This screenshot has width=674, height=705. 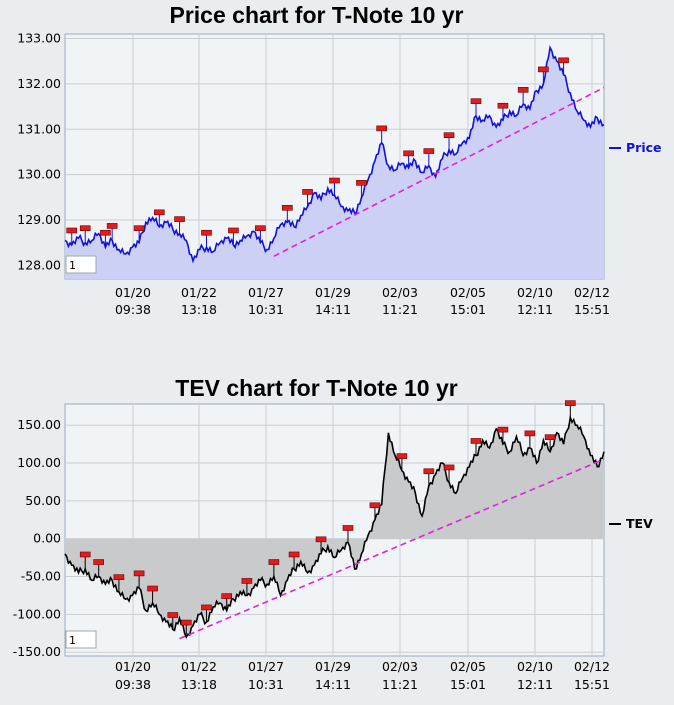 What do you see at coordinates (439, 172) in the screenshot?
I see `trend-line` at bounding box center [439, 172].